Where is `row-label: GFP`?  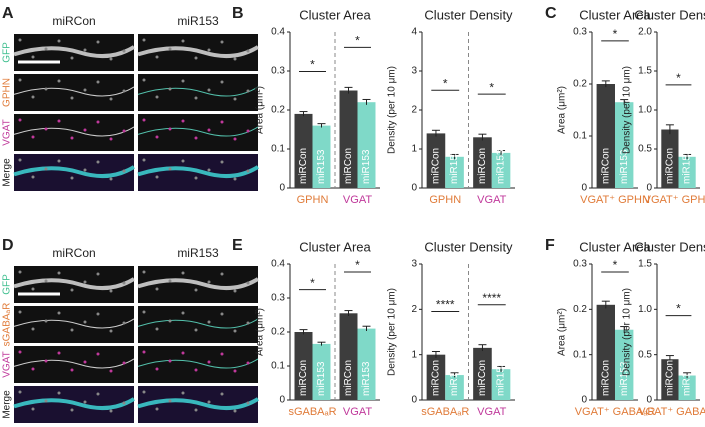 row-label: GFP is located at coordinates (7, 284).